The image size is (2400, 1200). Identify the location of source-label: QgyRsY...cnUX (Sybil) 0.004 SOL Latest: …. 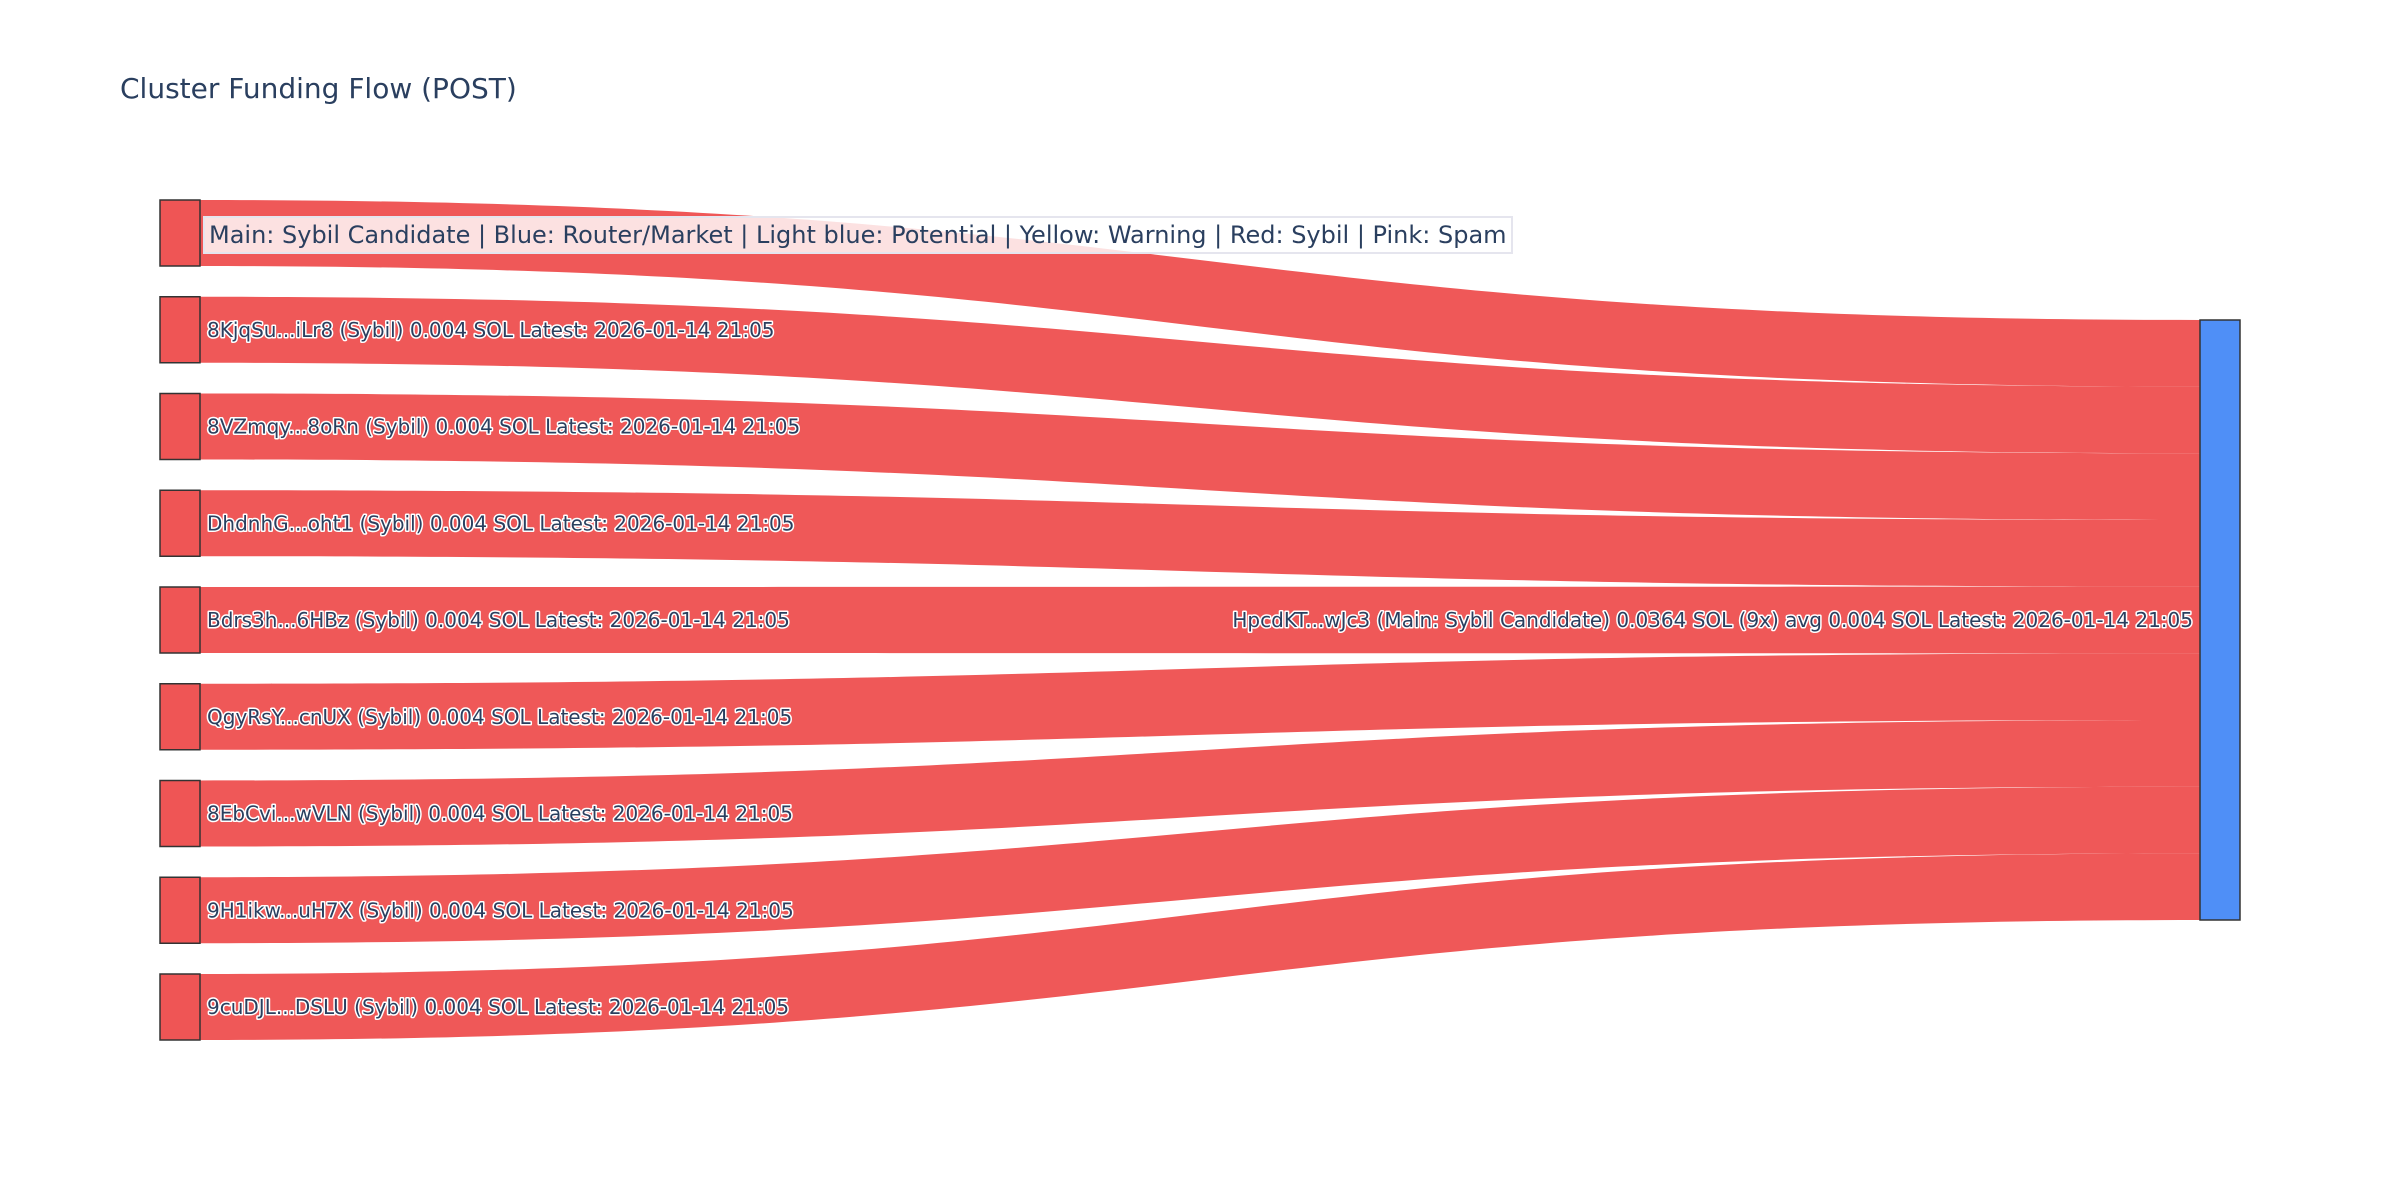
(499, 717).